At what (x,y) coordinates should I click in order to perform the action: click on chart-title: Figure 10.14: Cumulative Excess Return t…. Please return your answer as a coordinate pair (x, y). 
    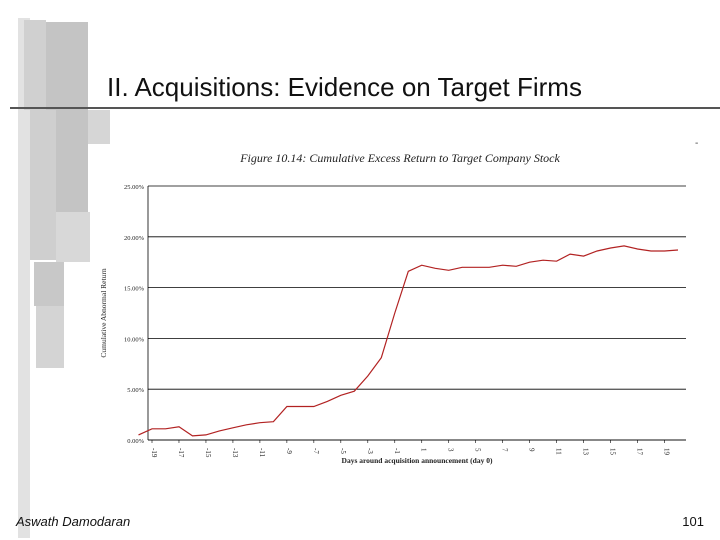
    Looking at the image, I should click on (400, 158).